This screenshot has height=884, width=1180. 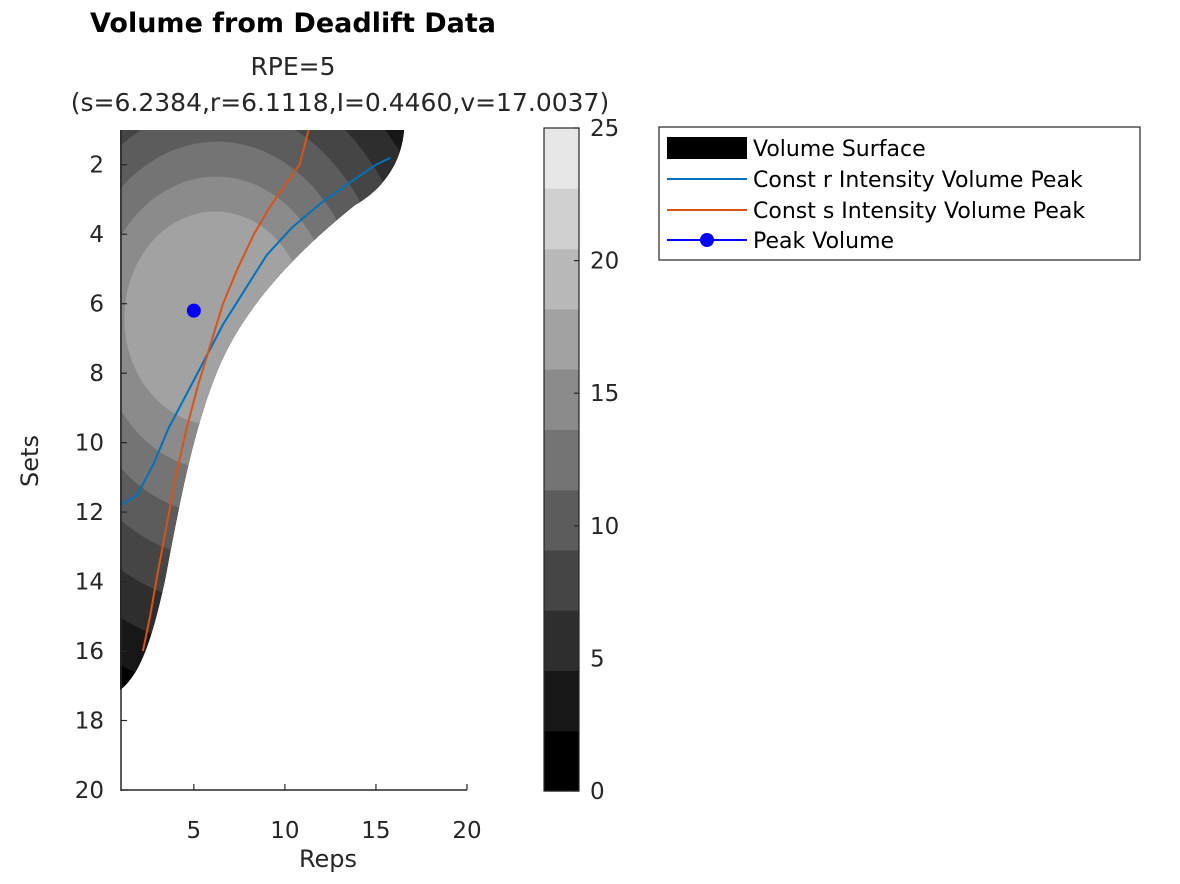 What do you see at coordinates (293, 23) in the screenshot?
I see `chart-title: Volume from Deadlift Data` at bounding box center [293, 23].